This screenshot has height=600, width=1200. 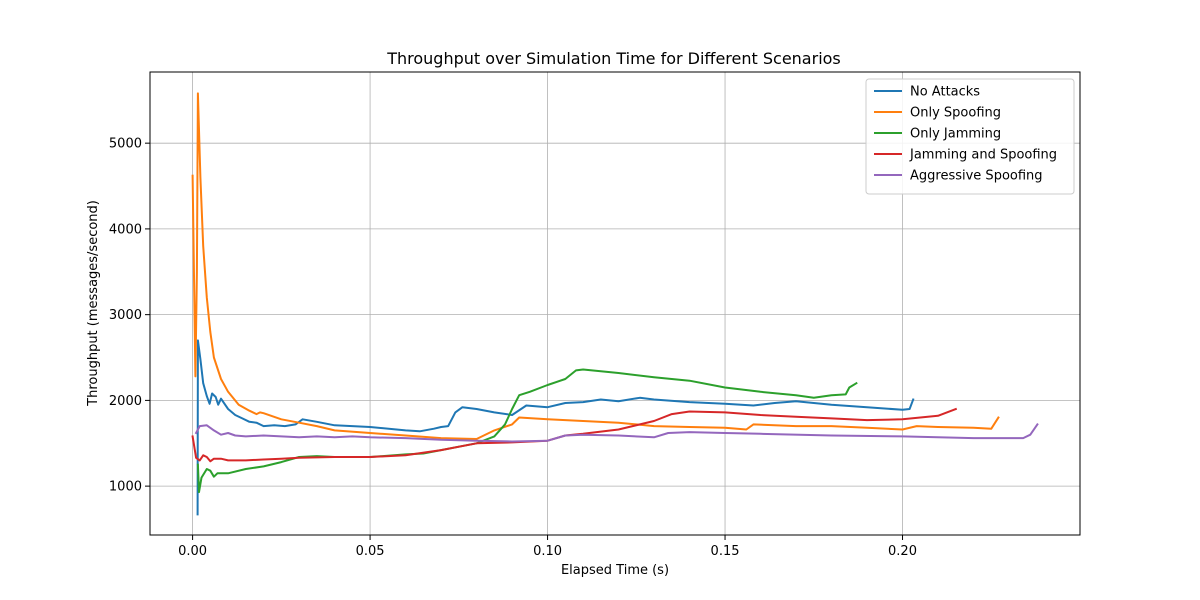 What do you see at coordinates (125, 315) in the screenshot?
I see `y-tick-label: 3000` at bounding box center [125, 315].